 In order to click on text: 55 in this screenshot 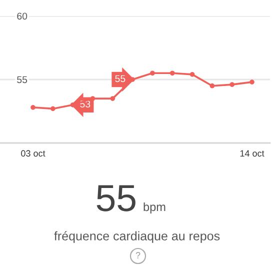, I will do `click(116, 198)`.